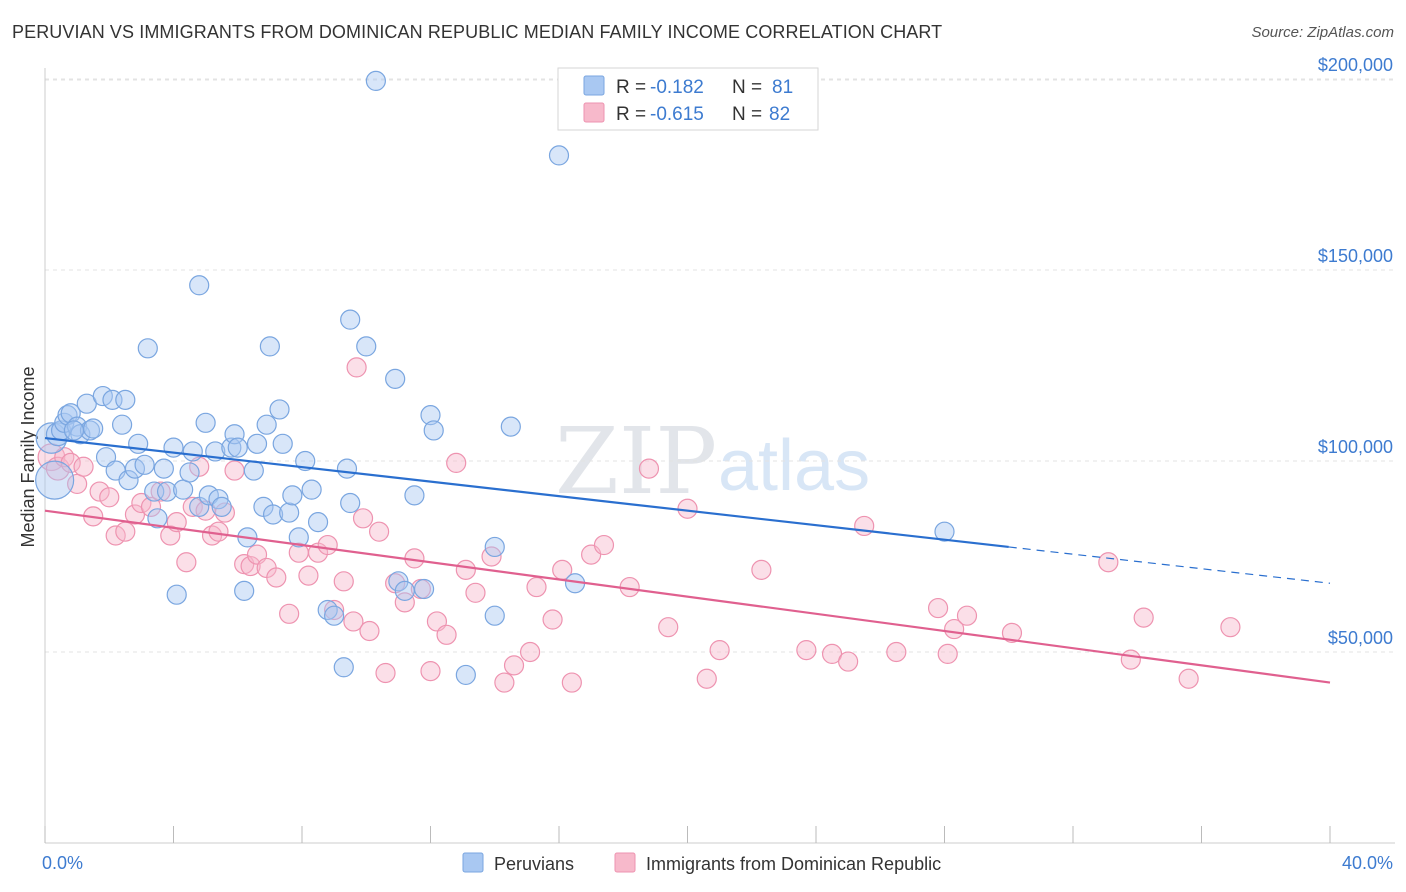  I want to click on y-tick-label-0: $50,000, so click(1360, 638).